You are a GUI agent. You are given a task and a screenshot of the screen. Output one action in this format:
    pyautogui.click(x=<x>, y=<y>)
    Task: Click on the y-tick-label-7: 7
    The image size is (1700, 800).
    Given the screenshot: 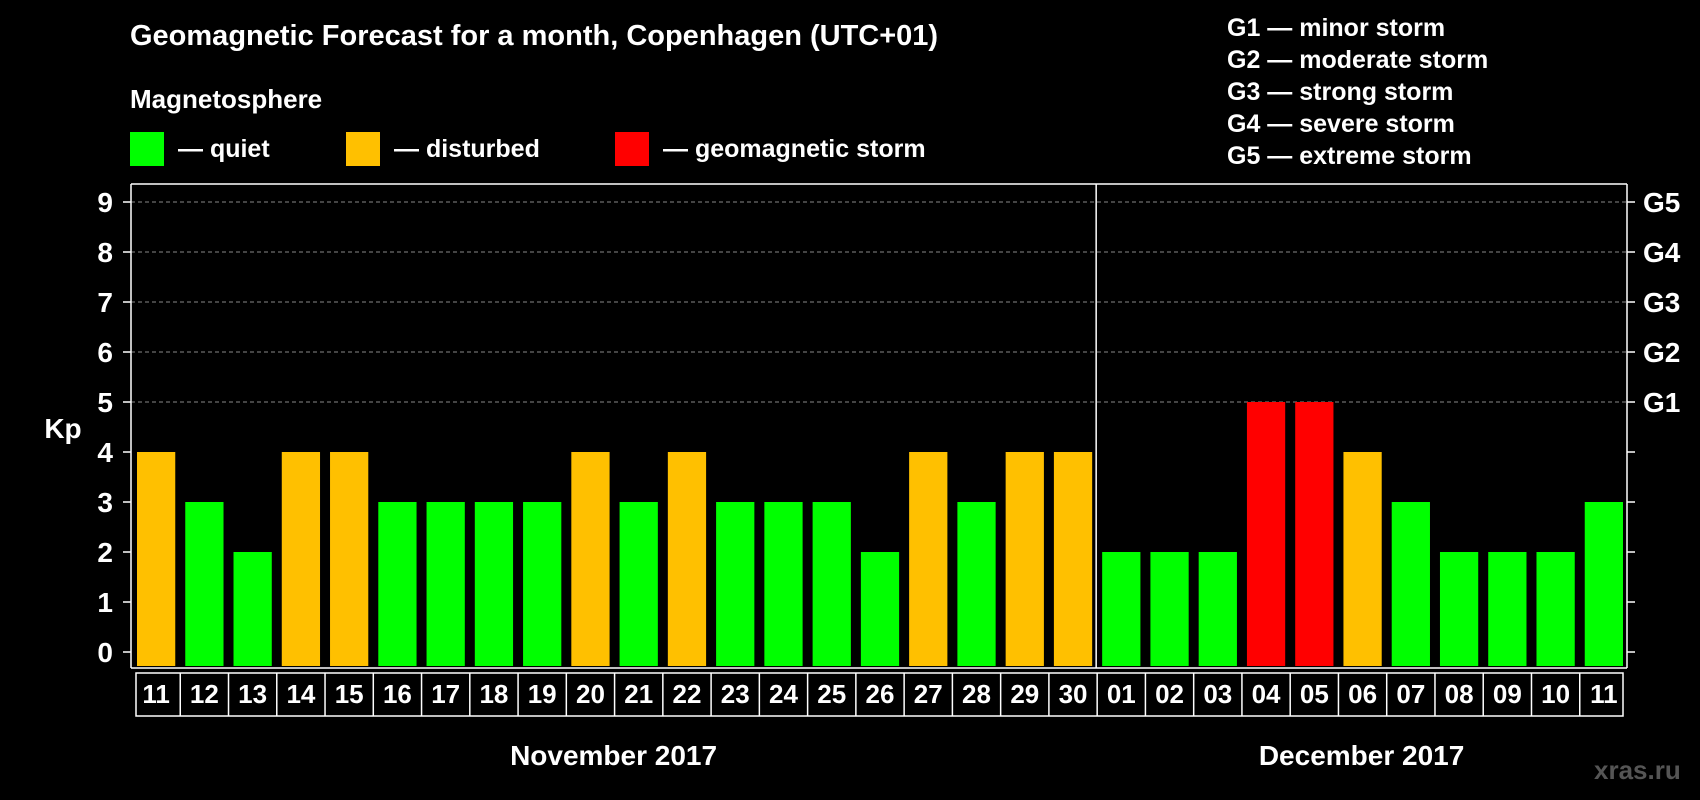 What is the action you would take?
    pyautogui.click(x=105, y=302)
    